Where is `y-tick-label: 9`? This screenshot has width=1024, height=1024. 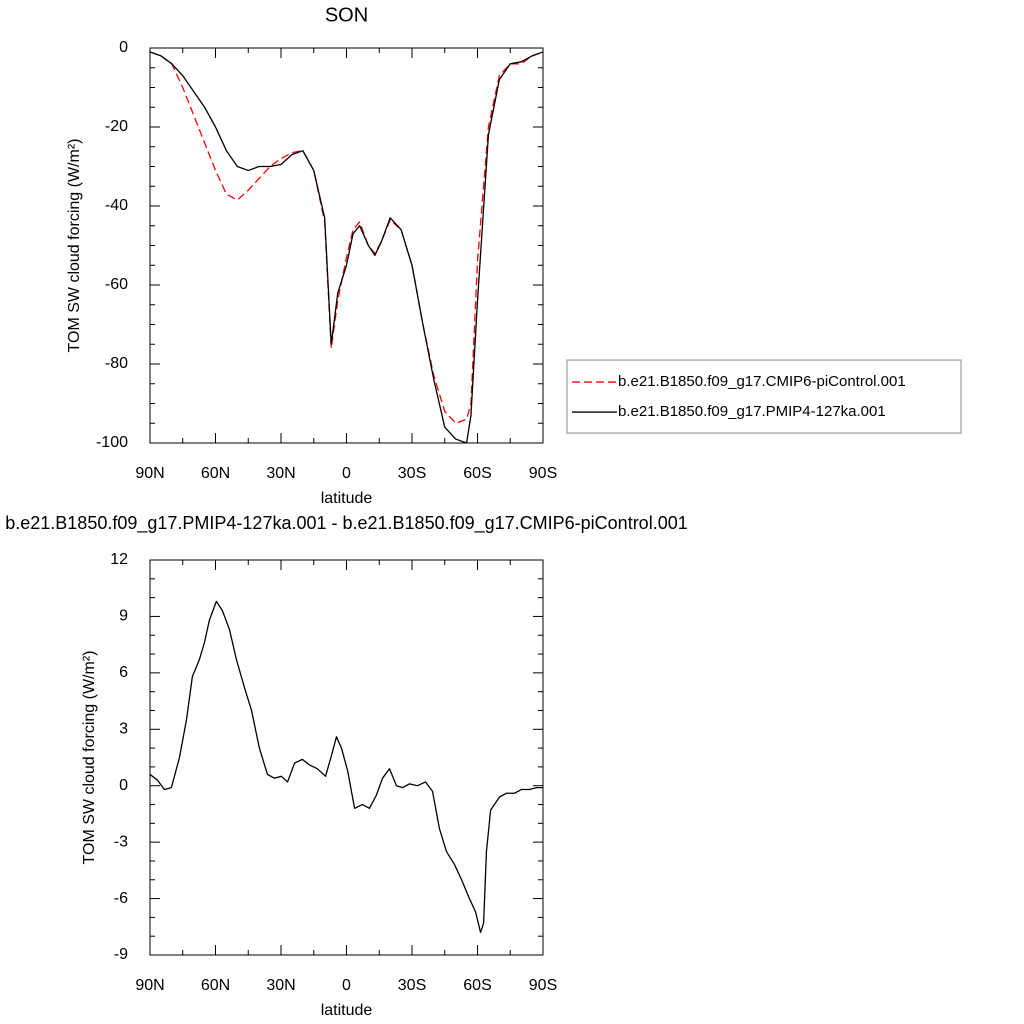
y-tick-label: 9 is located at coordinates (123, 616).